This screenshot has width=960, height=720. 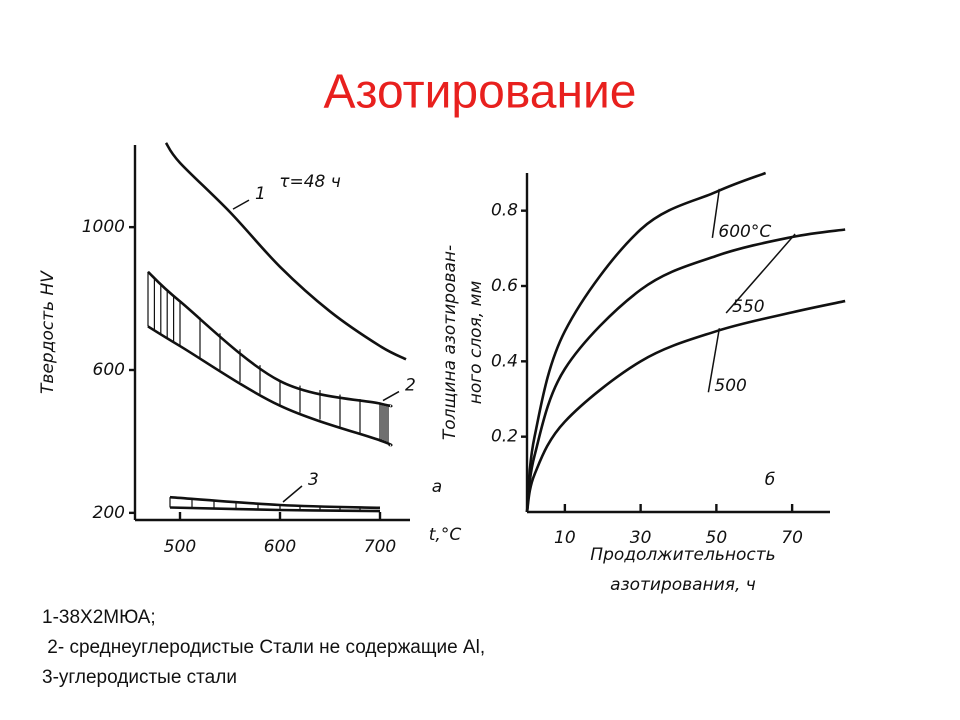 What do you see at coordinates (109, 513) in the screenshot?
I see `y-tick-label: 200` at bounding box center [109, 513].